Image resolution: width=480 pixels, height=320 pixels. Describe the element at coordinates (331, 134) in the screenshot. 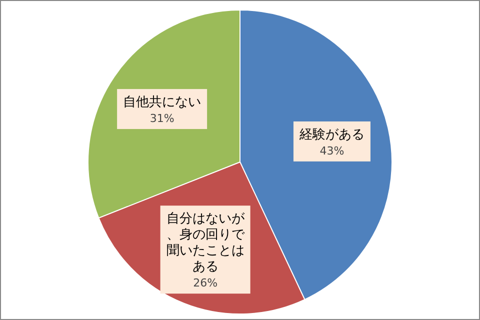

I see `slice-label: 経験がある` at that location.